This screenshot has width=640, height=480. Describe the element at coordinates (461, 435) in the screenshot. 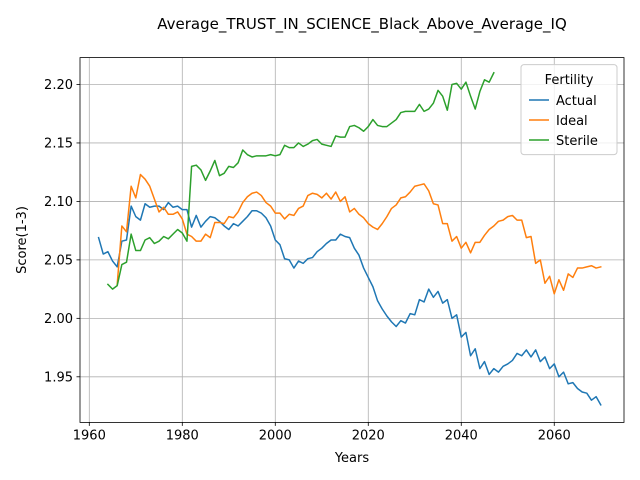

I see `x-tick-label: 2040` at that location.